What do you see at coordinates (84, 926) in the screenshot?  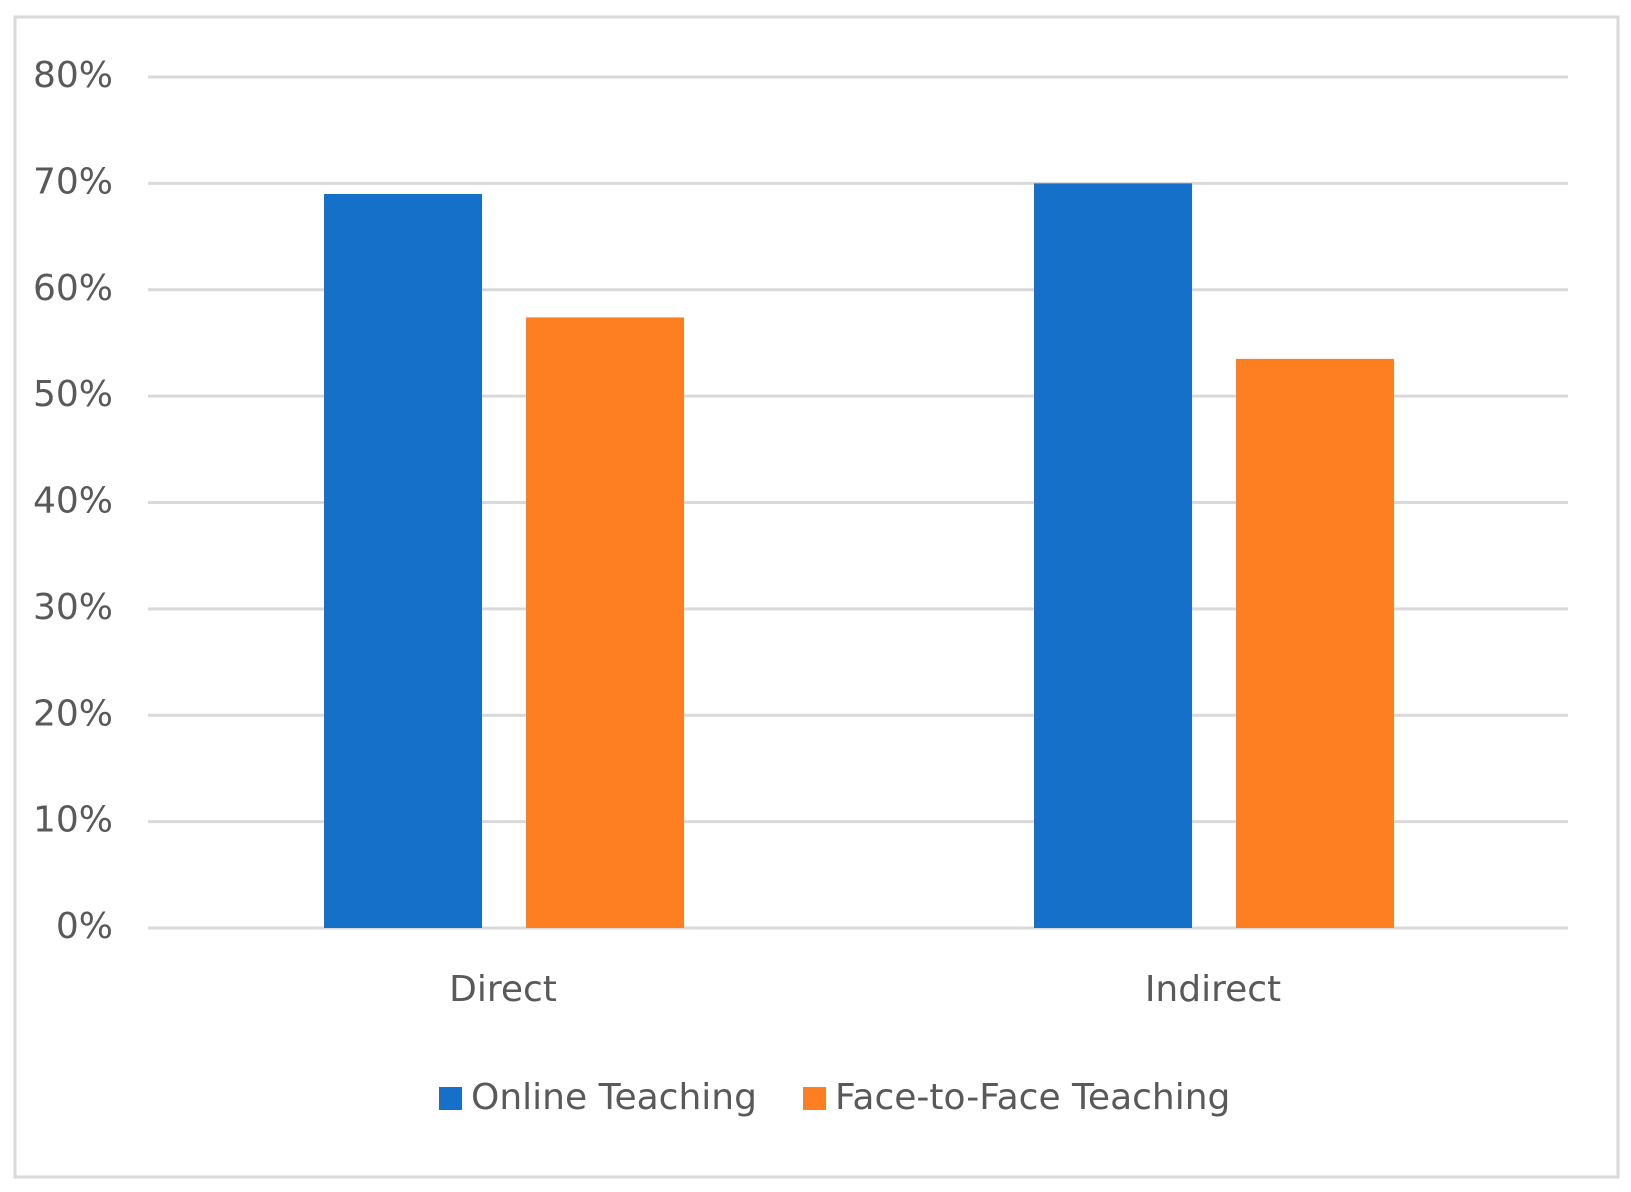 I see `y-tick-label: 0%` at bounding box center [84, 926].